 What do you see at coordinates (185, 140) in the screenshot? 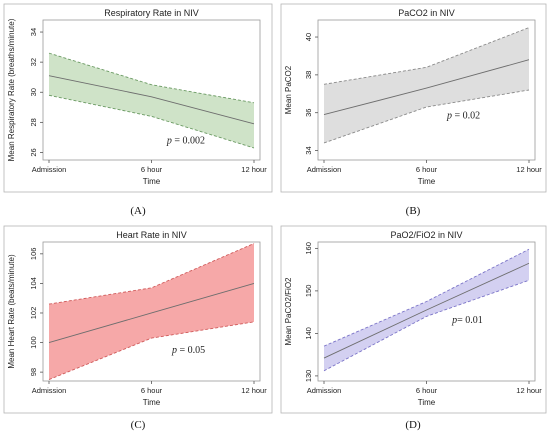
I see `p-value-annotation: p = 0.002` at bounding box center [185, 140].